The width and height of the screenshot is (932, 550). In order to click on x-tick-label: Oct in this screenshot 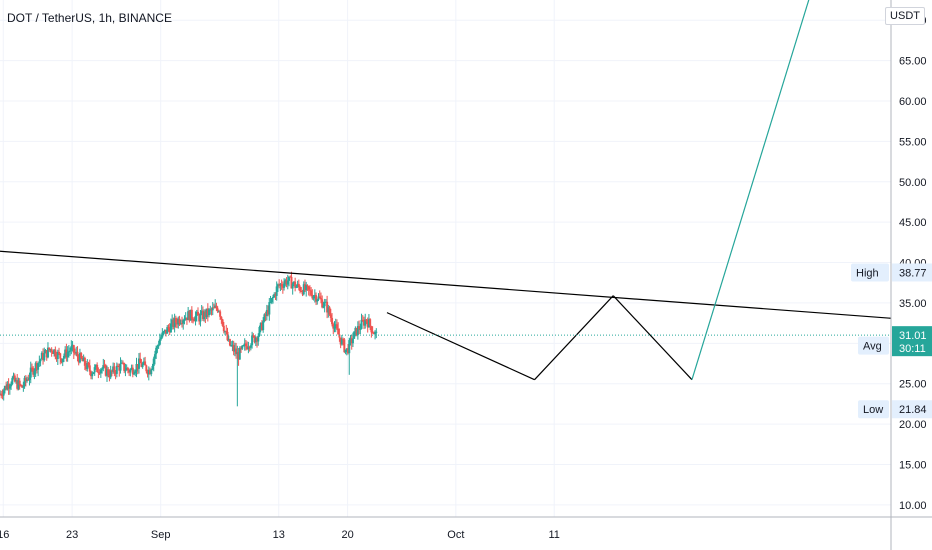, I will do `click(455, 535)`.